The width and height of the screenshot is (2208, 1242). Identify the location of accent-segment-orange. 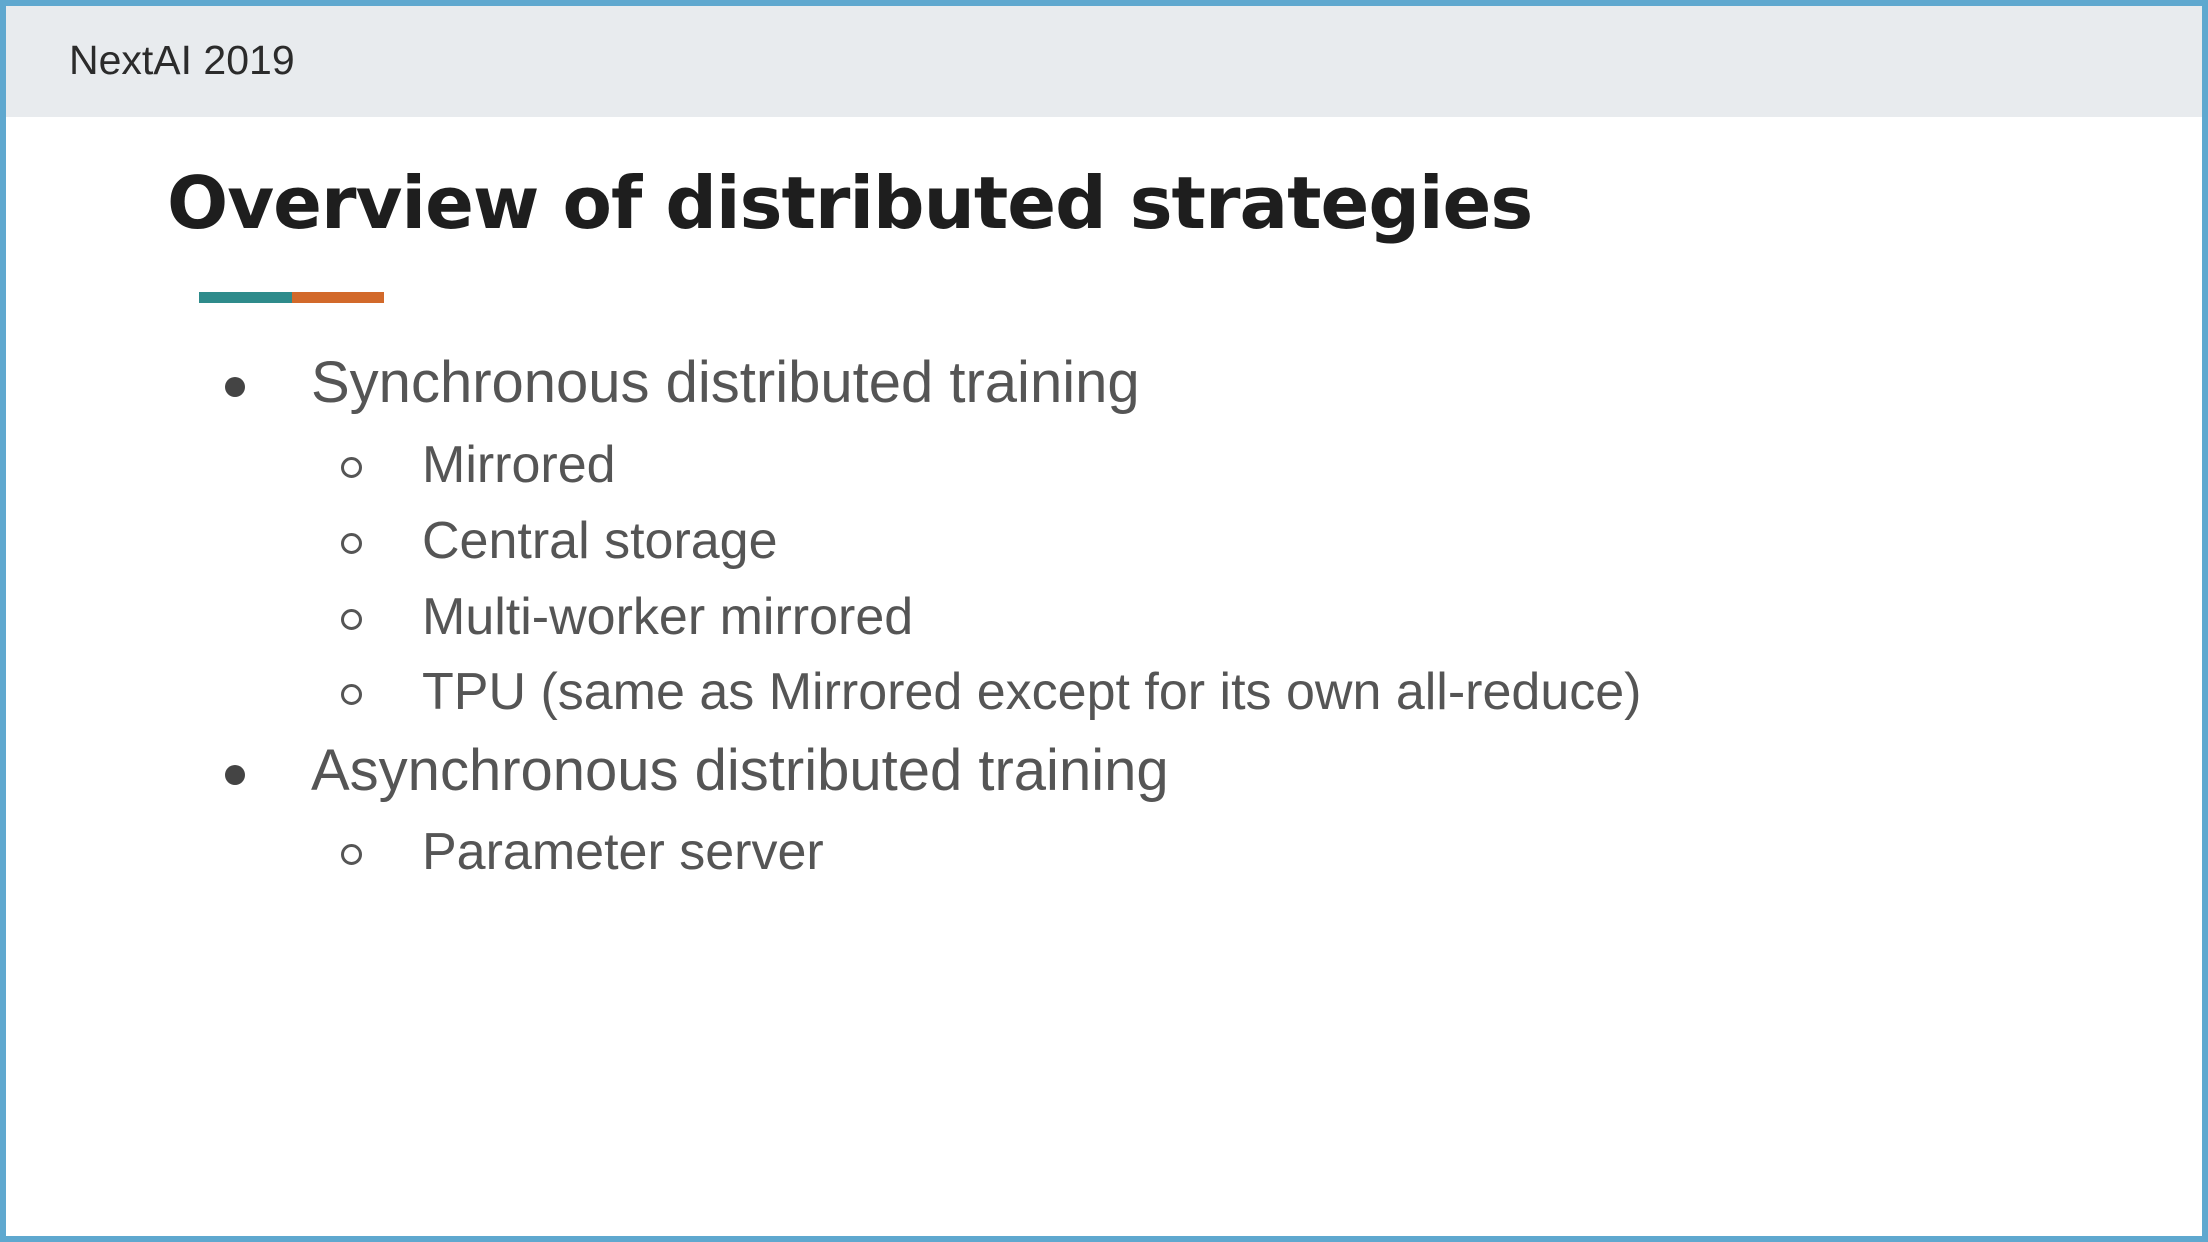
(337, 297).